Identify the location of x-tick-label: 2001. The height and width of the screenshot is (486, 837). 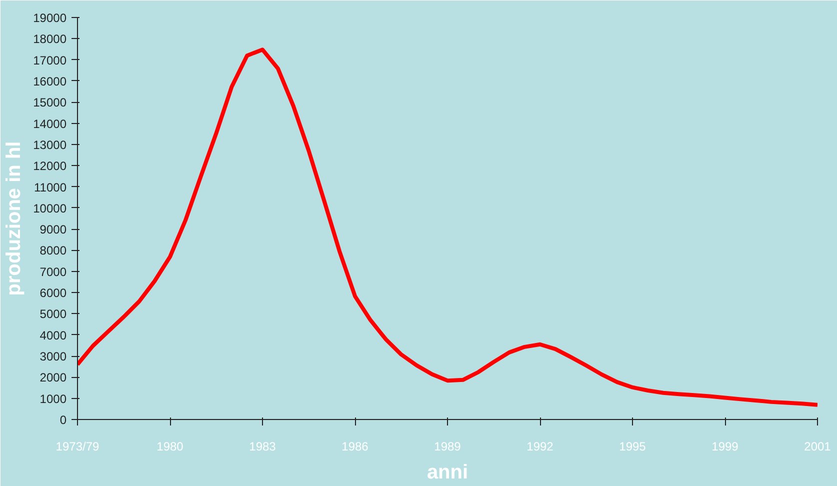
(818, 447).